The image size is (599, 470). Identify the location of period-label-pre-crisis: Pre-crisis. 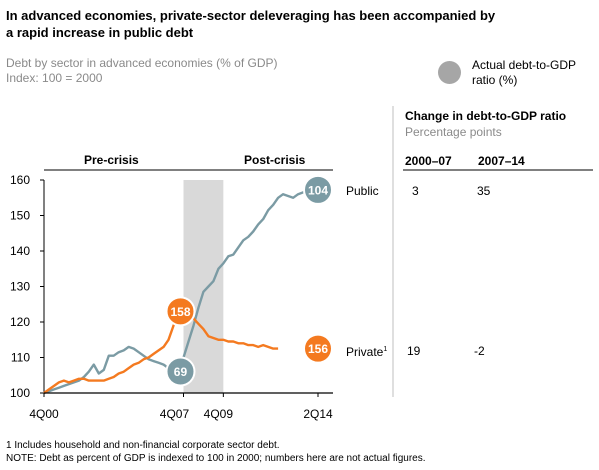
(111, 160).